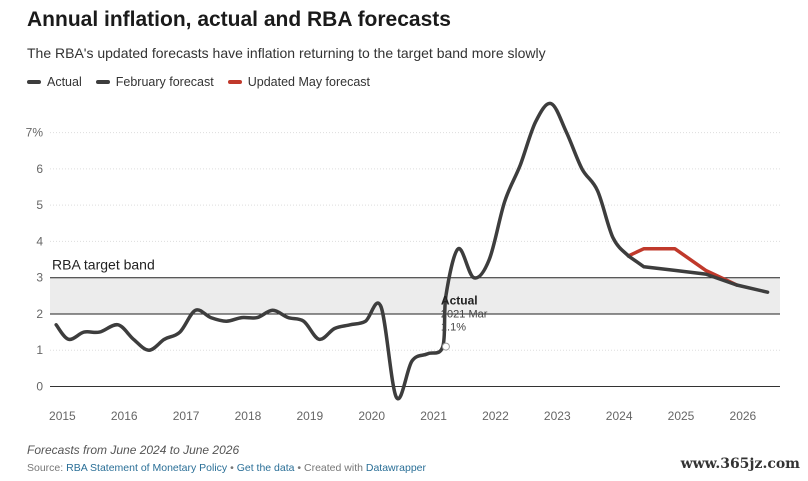 The width and height of the screenshot is (808, 481). What do you see at coordinates (309, 82) in the screenshot?
I see `legend-label-may-forecast: Updated May forecast` at bounding box center [309, 82].